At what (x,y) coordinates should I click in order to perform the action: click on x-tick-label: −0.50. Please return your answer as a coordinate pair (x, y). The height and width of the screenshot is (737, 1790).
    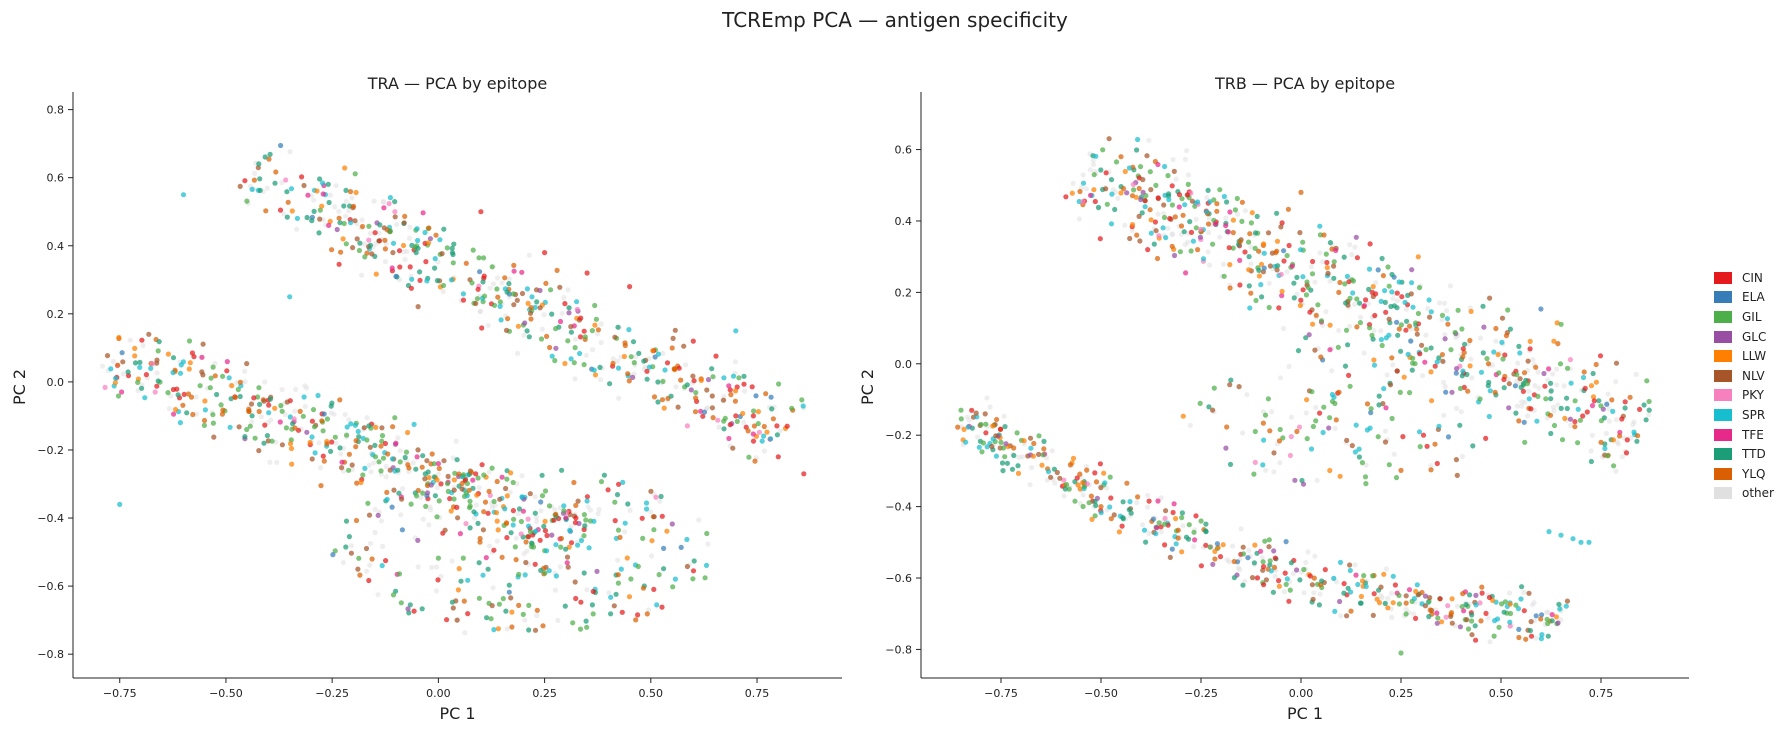
    Looking at the image, I should click on (1101, 693).